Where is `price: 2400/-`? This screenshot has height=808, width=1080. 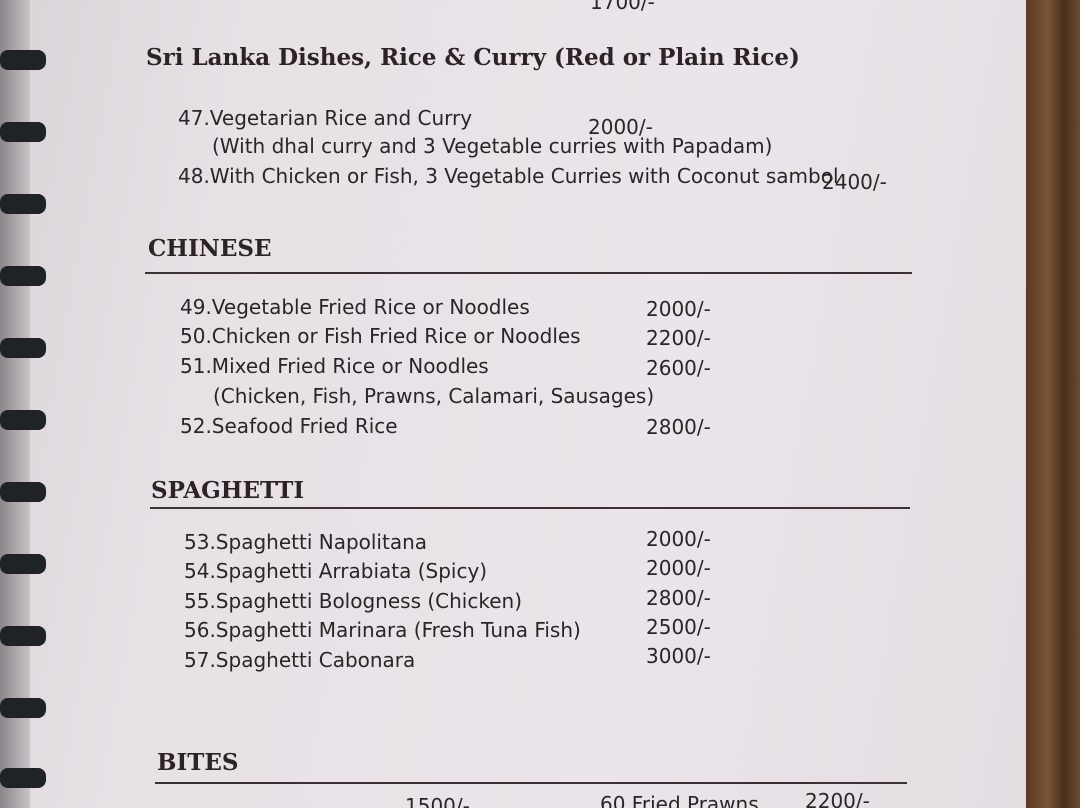
price: 2400/- is located at coordinates (854, 182).